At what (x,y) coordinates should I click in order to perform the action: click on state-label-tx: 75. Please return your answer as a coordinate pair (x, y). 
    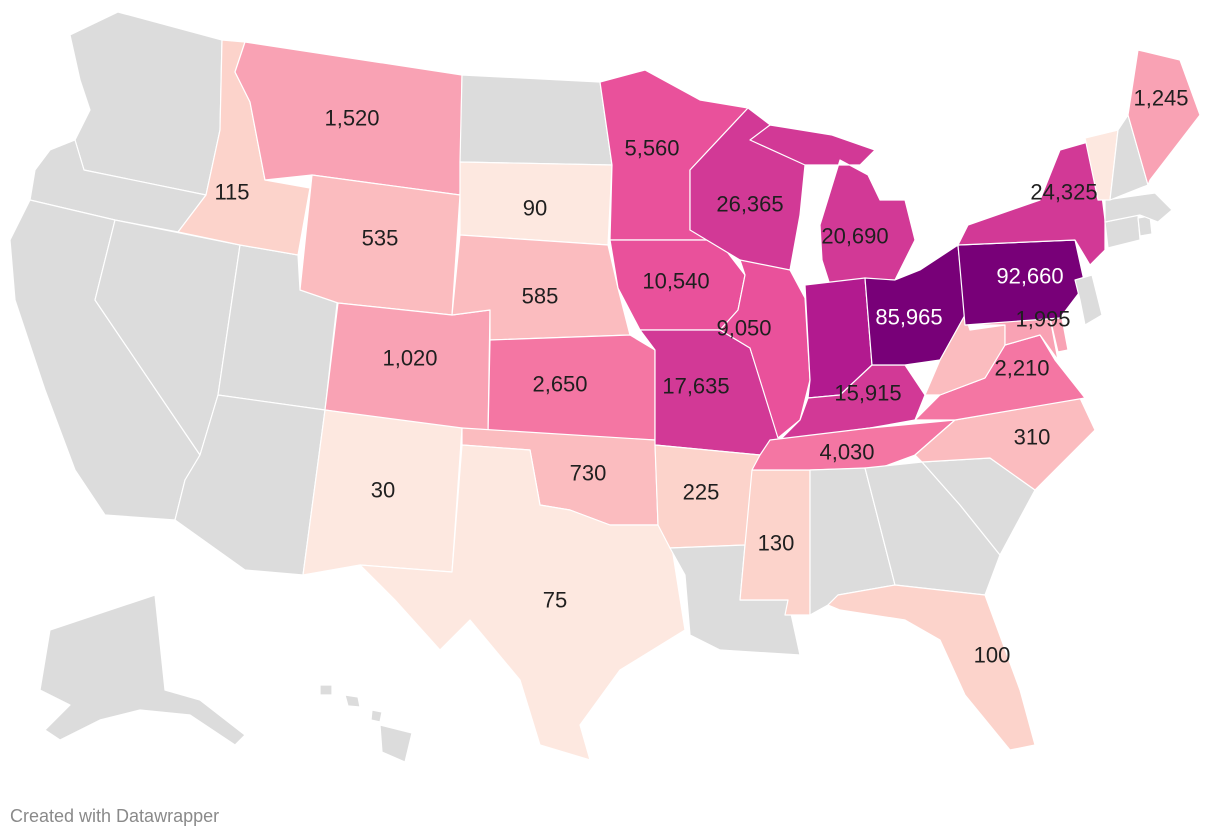
    Looking at the image, I should click on (555, 600).